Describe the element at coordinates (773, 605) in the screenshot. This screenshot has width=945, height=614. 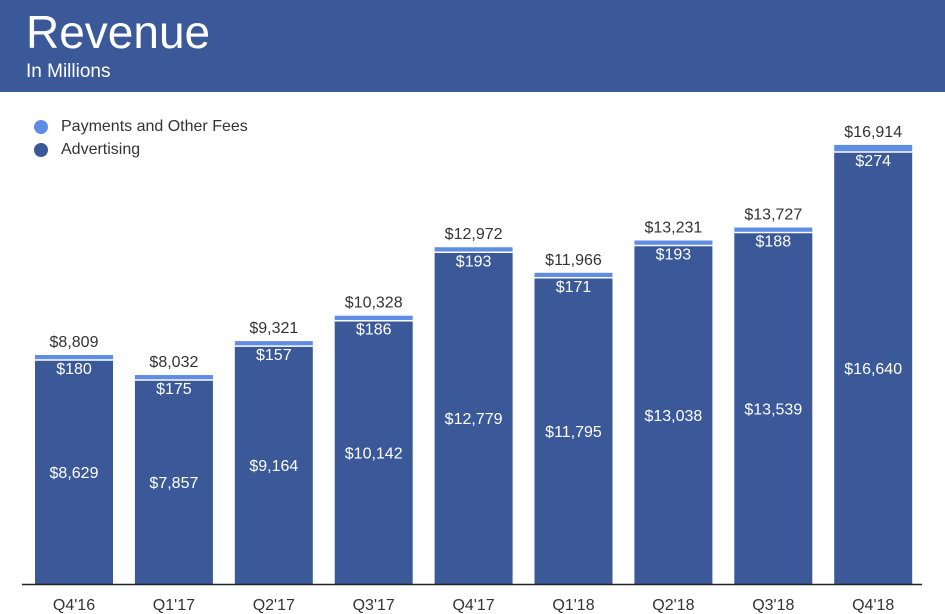
I see `x-tick-label-7: Q3'18` at that location.